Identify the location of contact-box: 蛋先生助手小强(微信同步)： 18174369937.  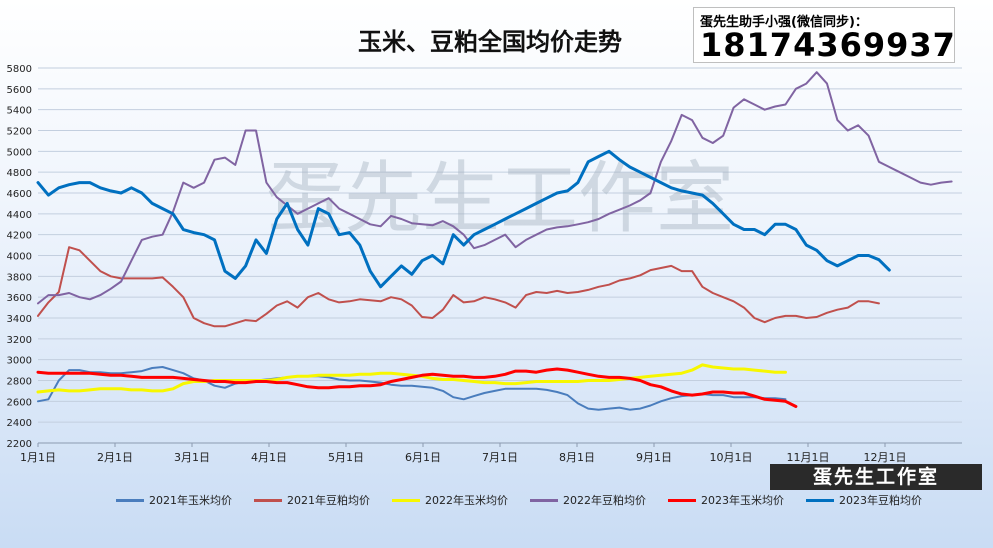
(824, 35).